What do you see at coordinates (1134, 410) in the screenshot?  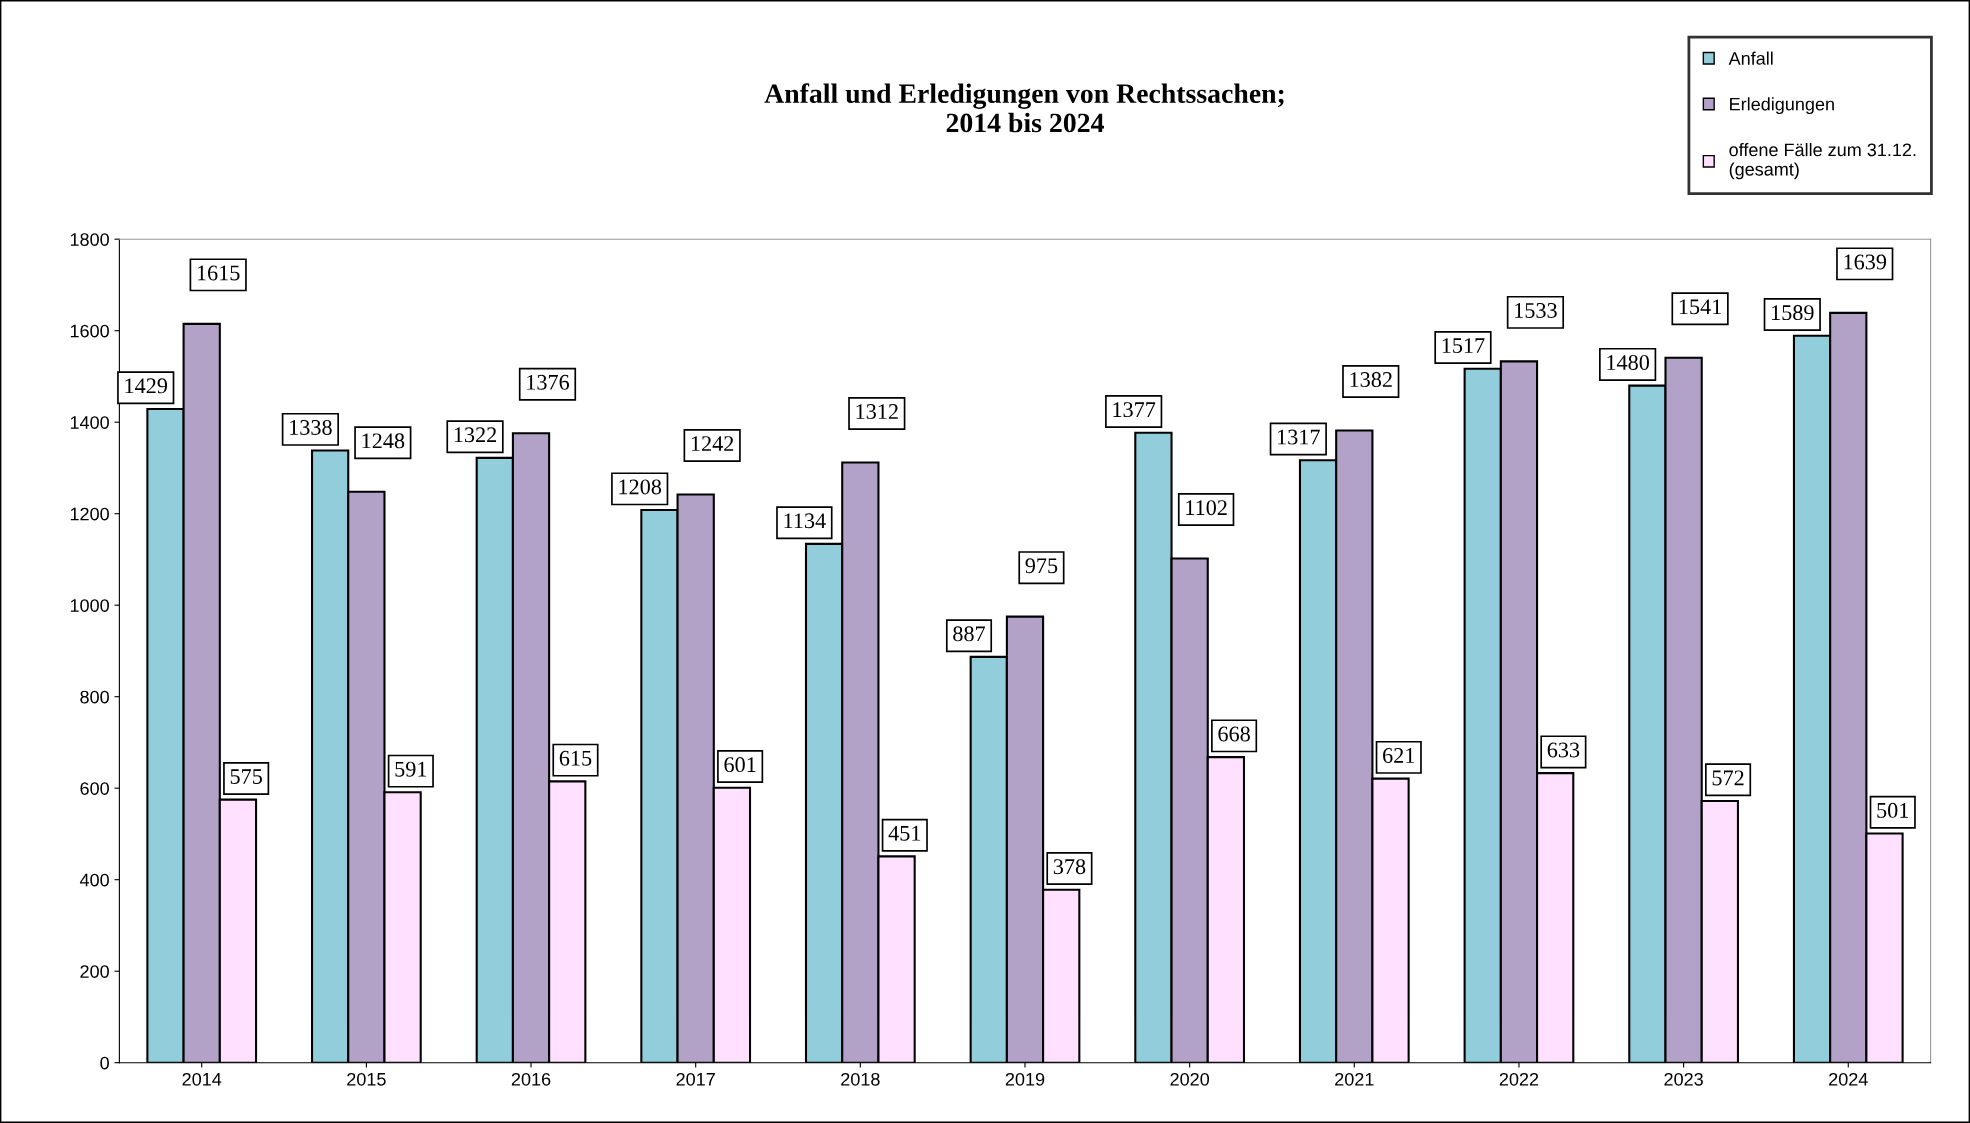 I see `data-label: 1377` at bounding box center [1134, 410].